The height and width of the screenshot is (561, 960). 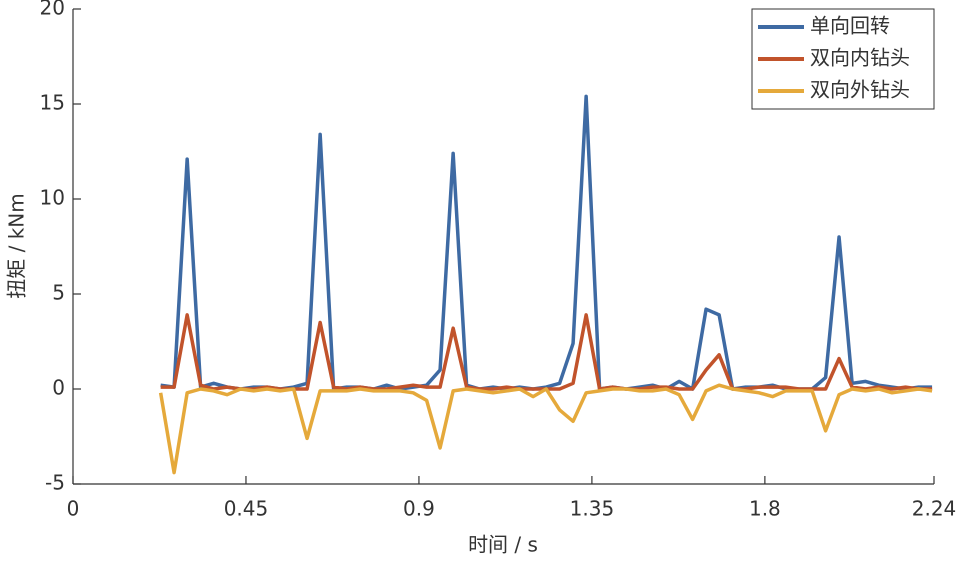 What do you see at coordinates (934, 509) in the screenshot?
I see `x-tick-label: 2.24` at bounding box center [934, 509].